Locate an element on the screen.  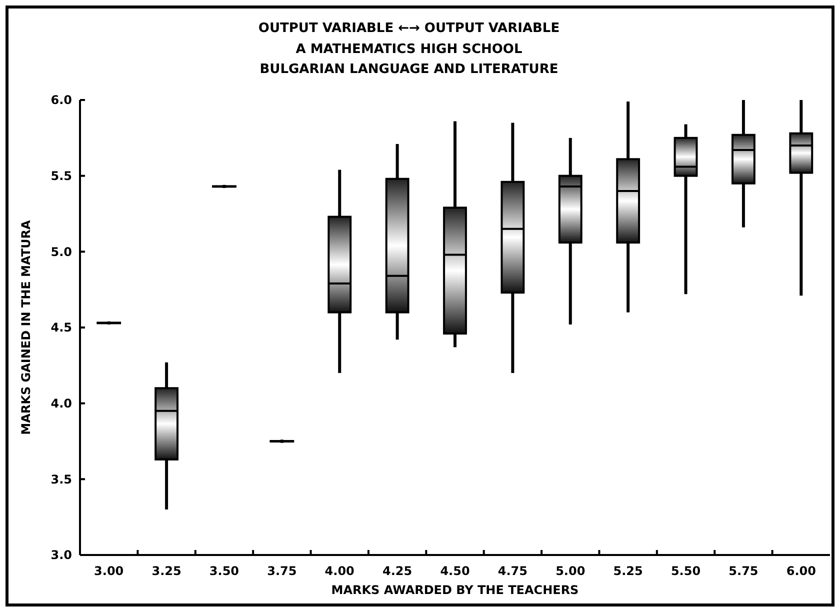
x-tick-label: 5.50 is located at coordinates (685, 571).